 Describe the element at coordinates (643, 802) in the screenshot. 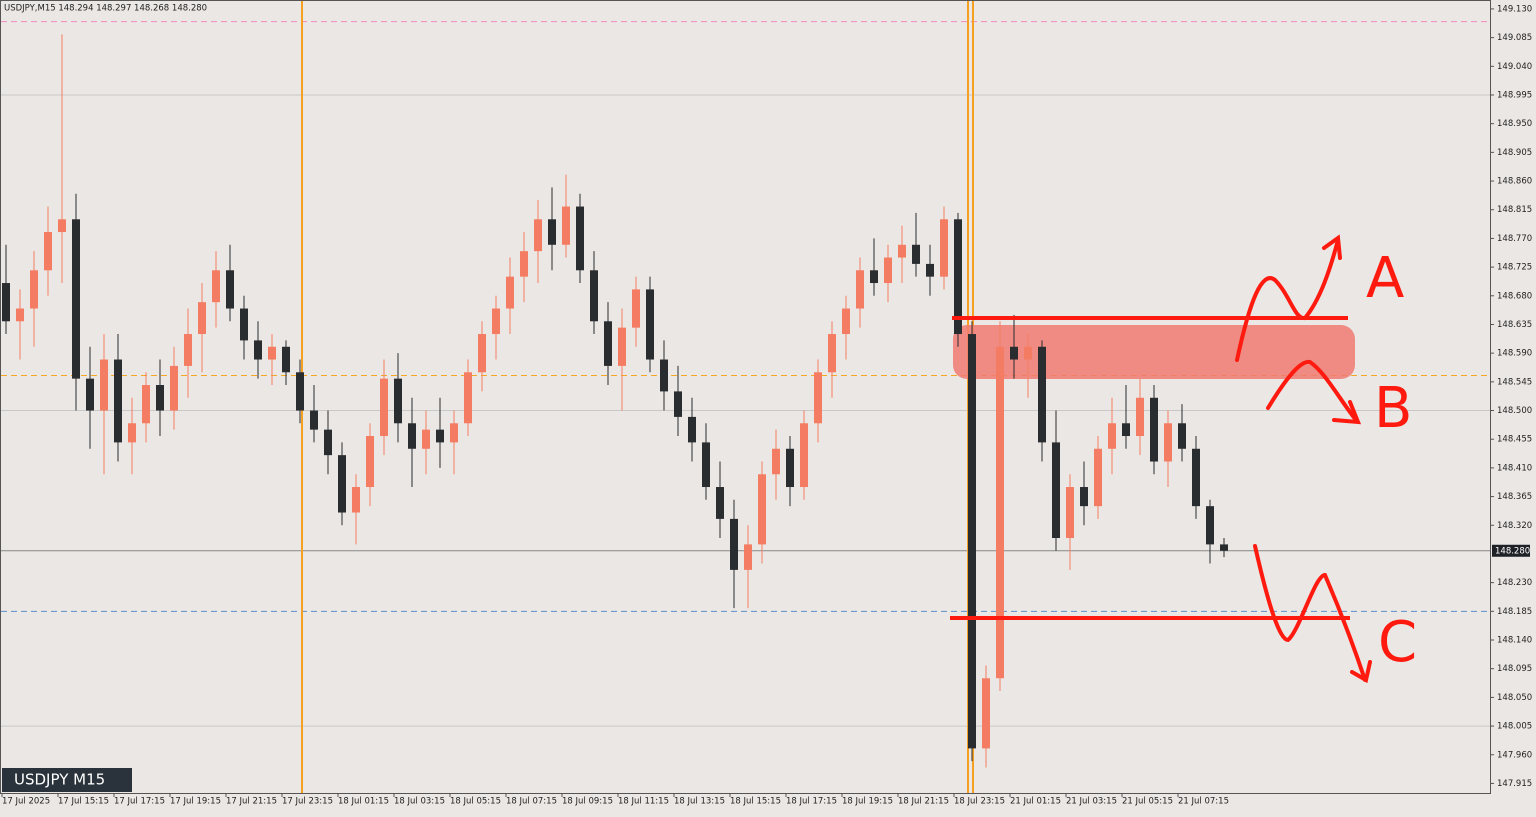

I see `x-tick-label: 18 Jul 11:15` at that location.